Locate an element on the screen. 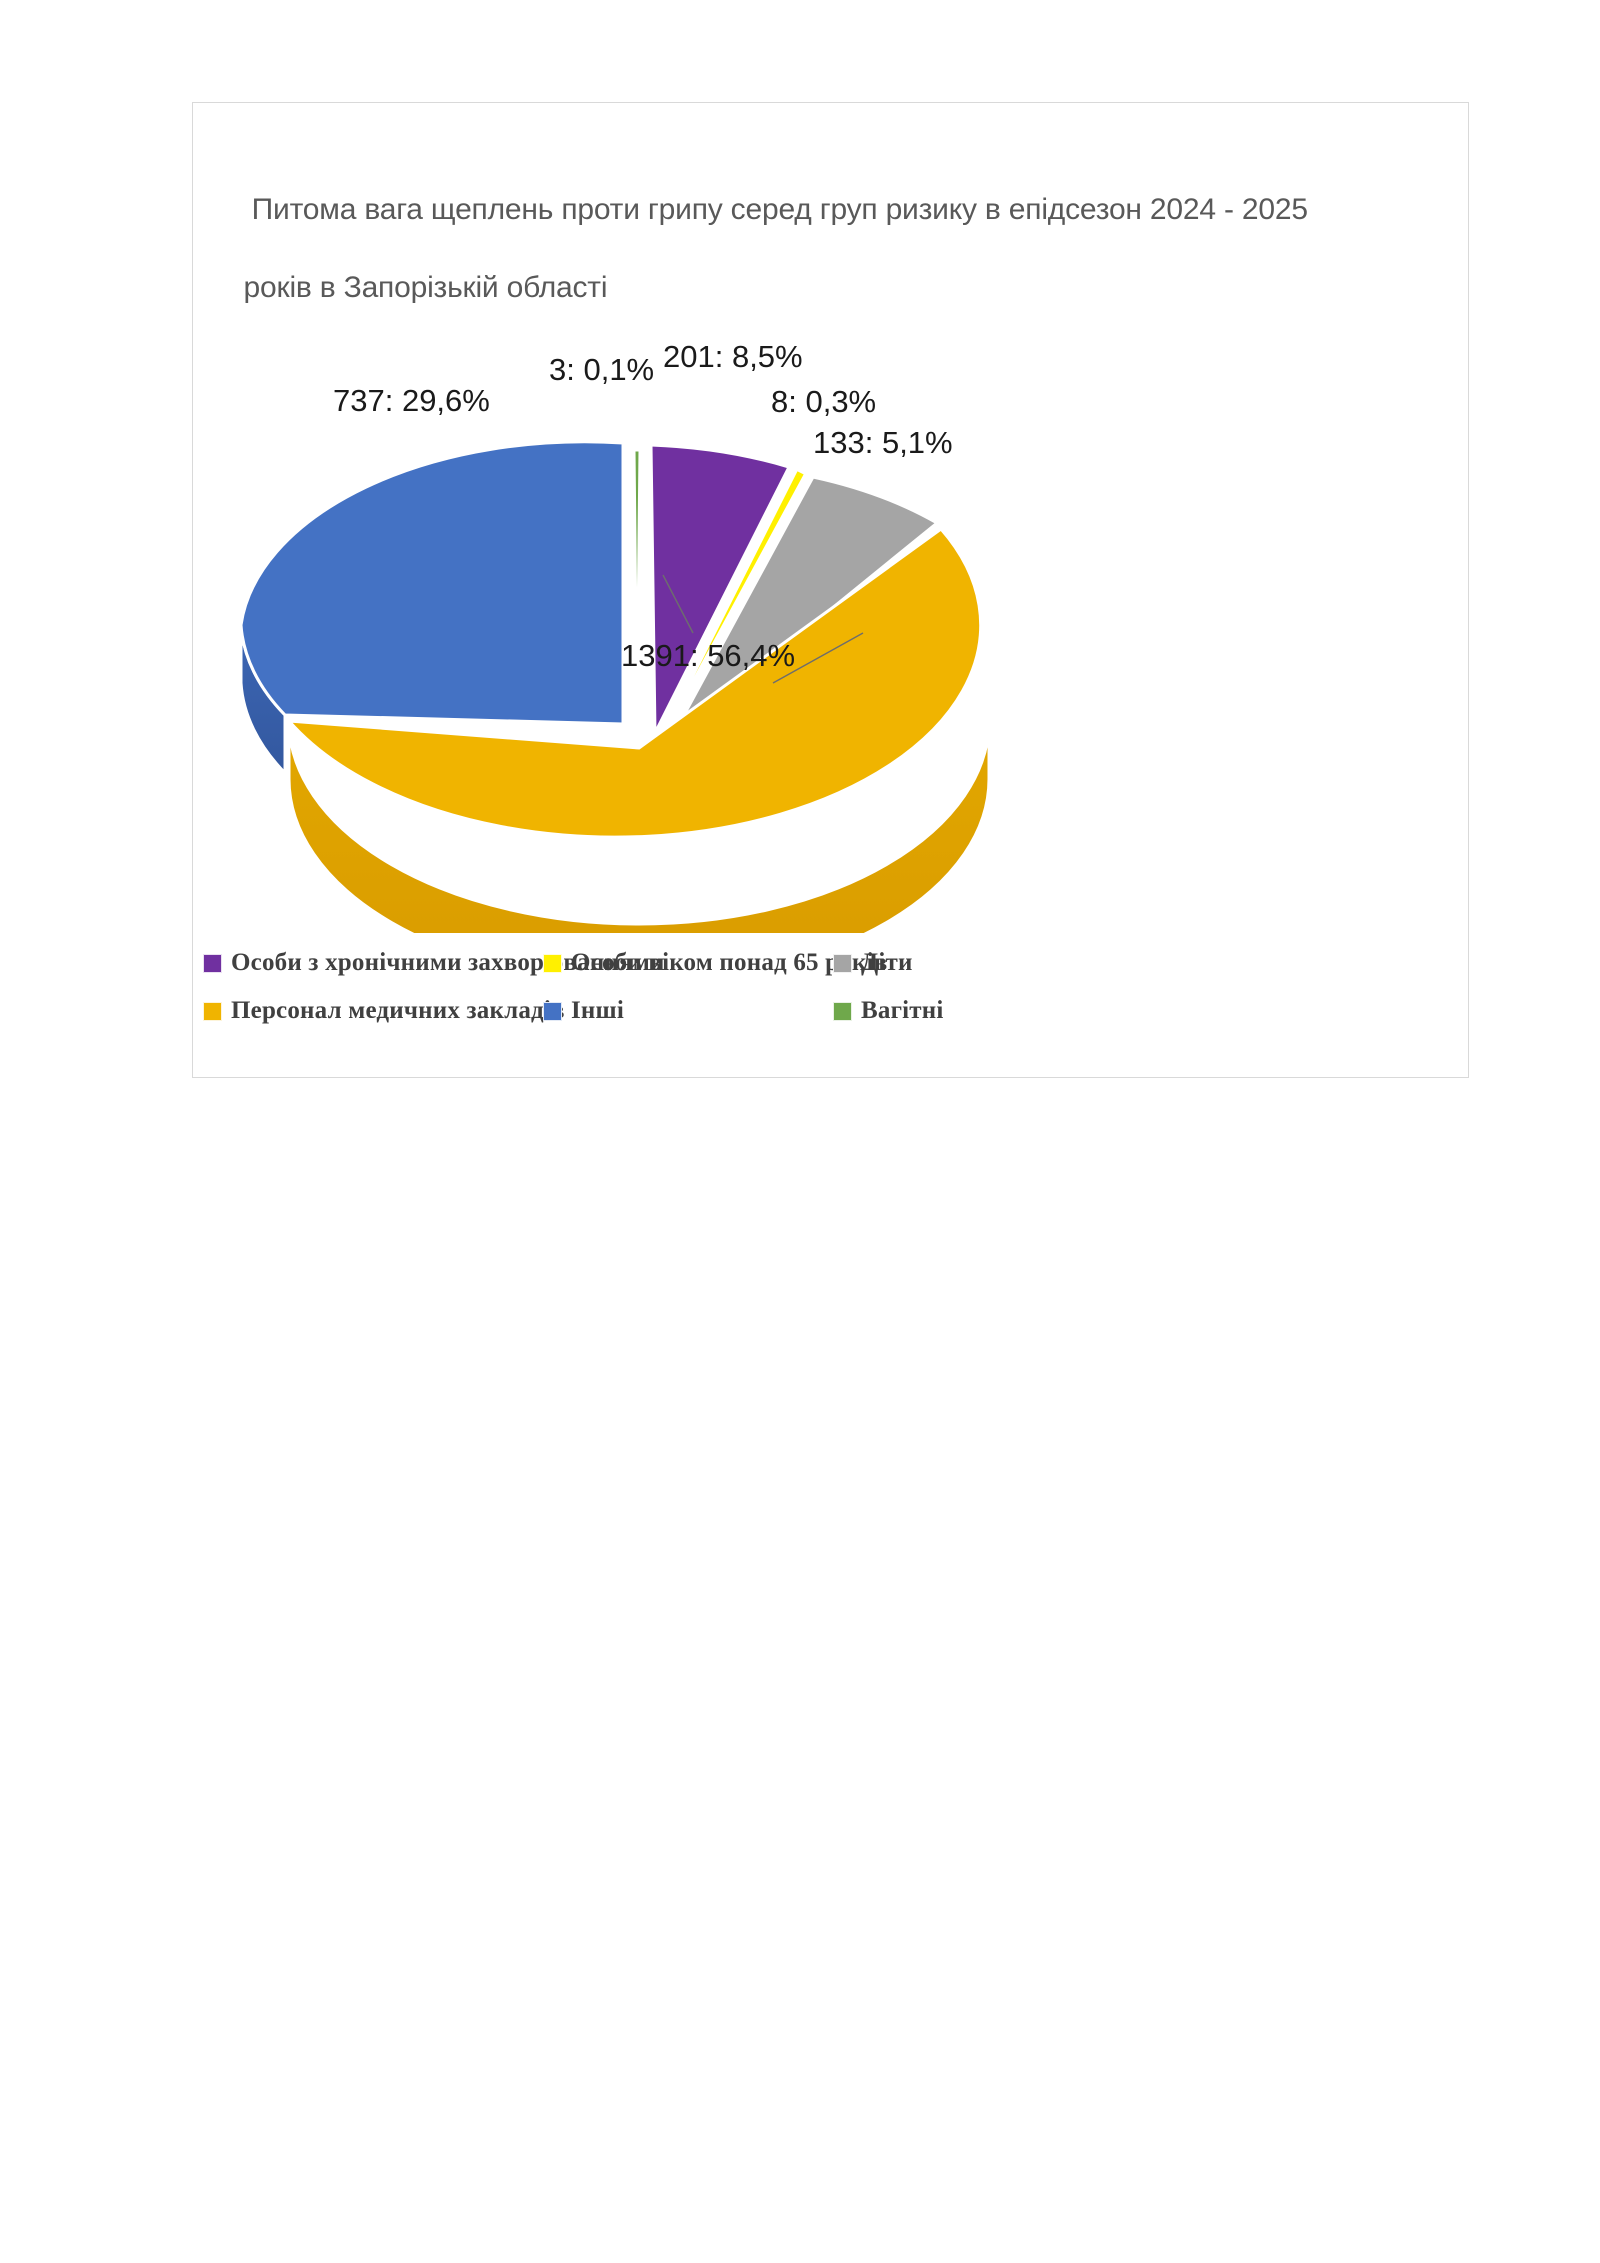 This screenshot has width=1600, height=2263. legend-item-chronic: Особи з хронічними захворюваннями is located at coordinates (434, 963).